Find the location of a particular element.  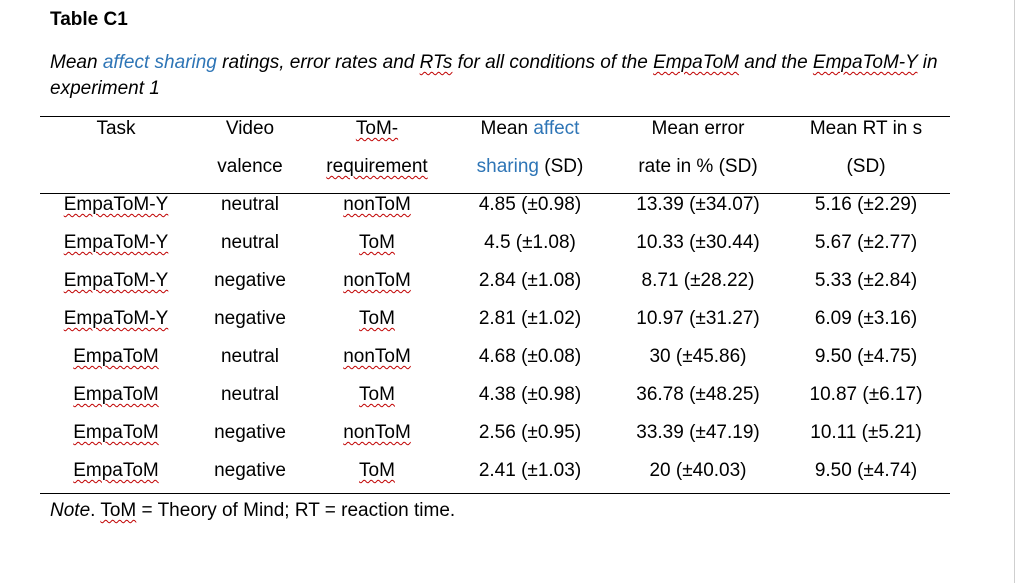

note-text: = Theory of Mind; RT = reaction time. is located at coordinates (296, 510).